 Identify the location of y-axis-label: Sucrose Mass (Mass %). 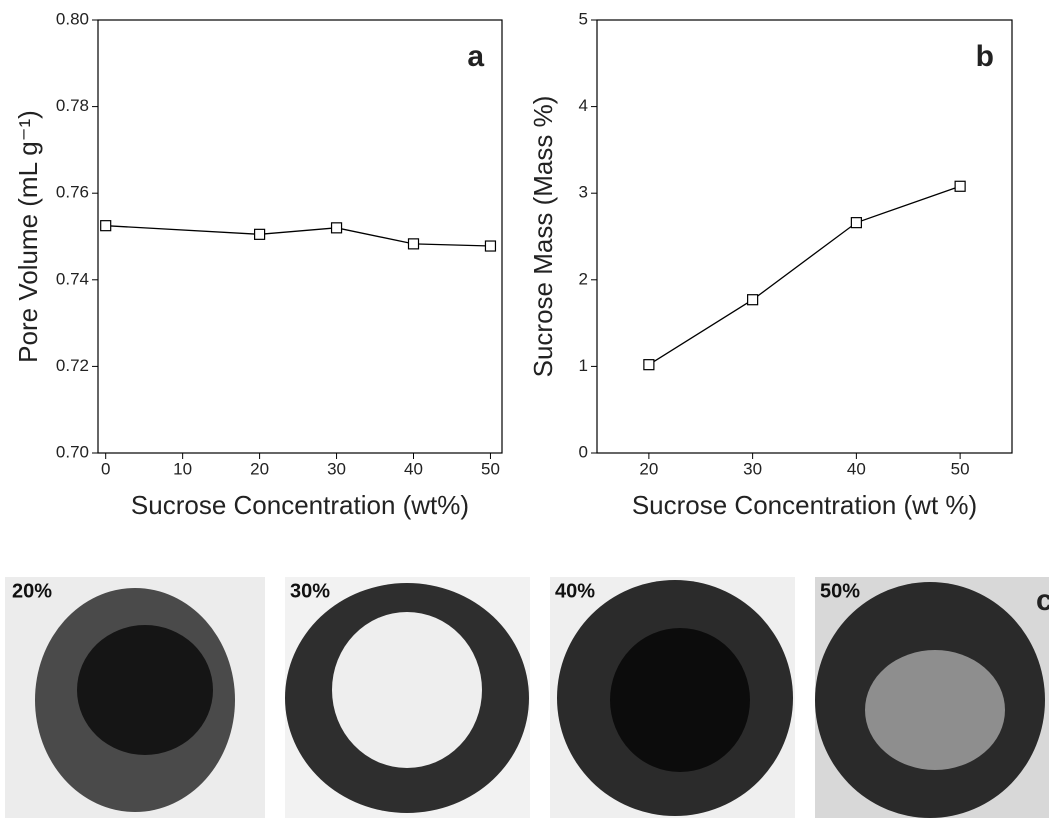
(543, 237).